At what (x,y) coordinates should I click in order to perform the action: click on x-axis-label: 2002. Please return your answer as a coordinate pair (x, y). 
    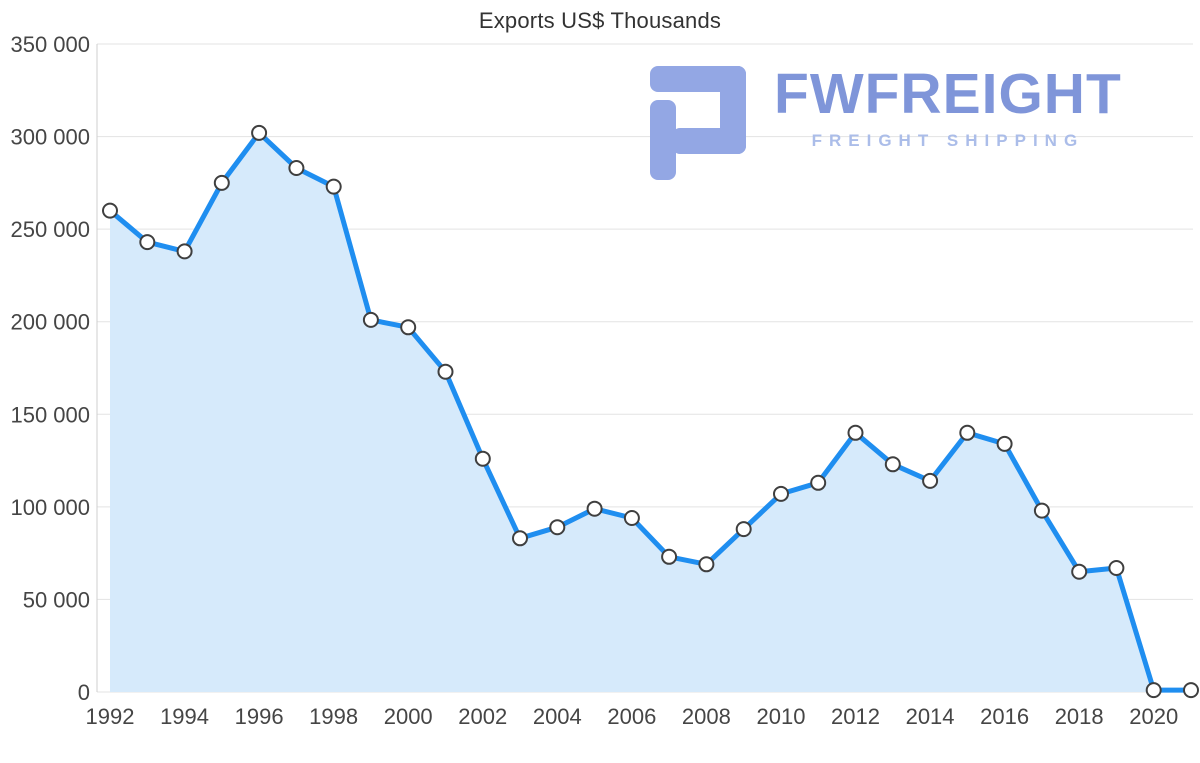
    Looking at the image, I should click on (482, 716).